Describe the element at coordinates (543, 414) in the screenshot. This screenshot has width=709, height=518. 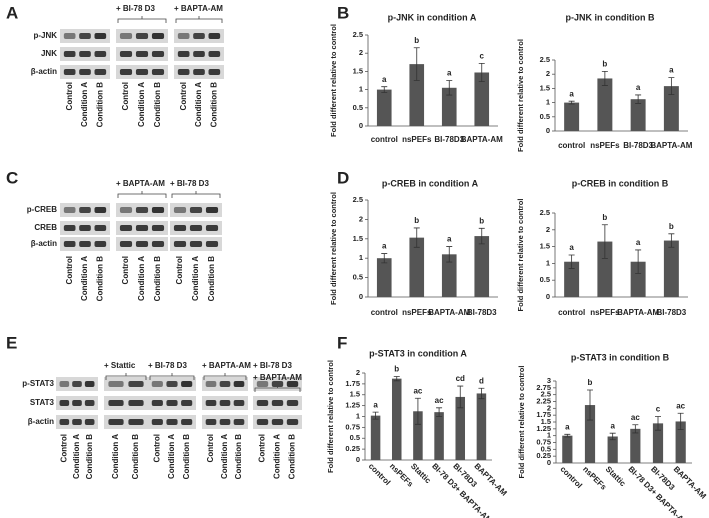
I see `y-tick-label: 1.75` at that location.